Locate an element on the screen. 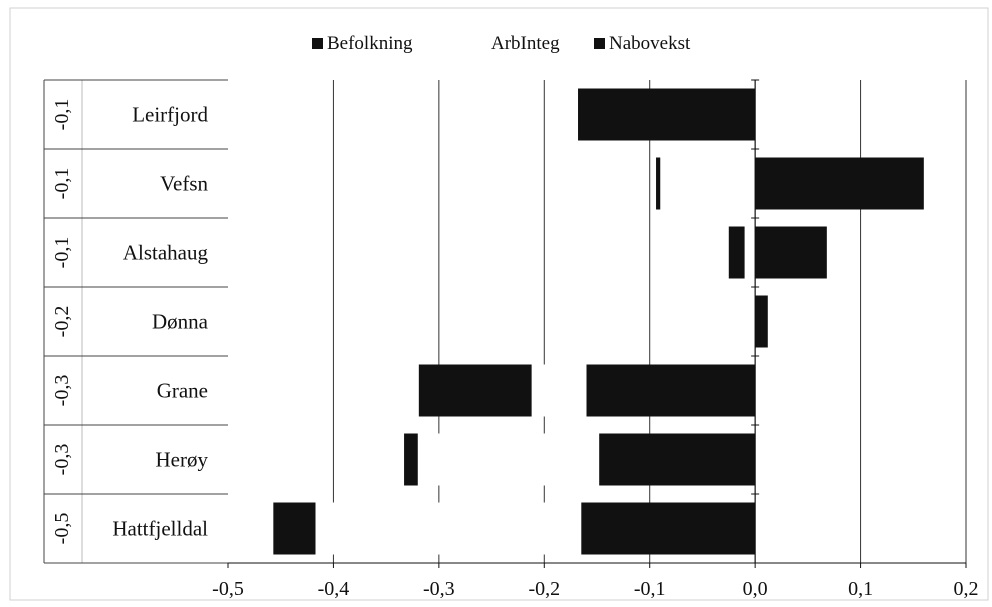  bar-nabovekst-alstahaug is located at coordinates (736, 252).